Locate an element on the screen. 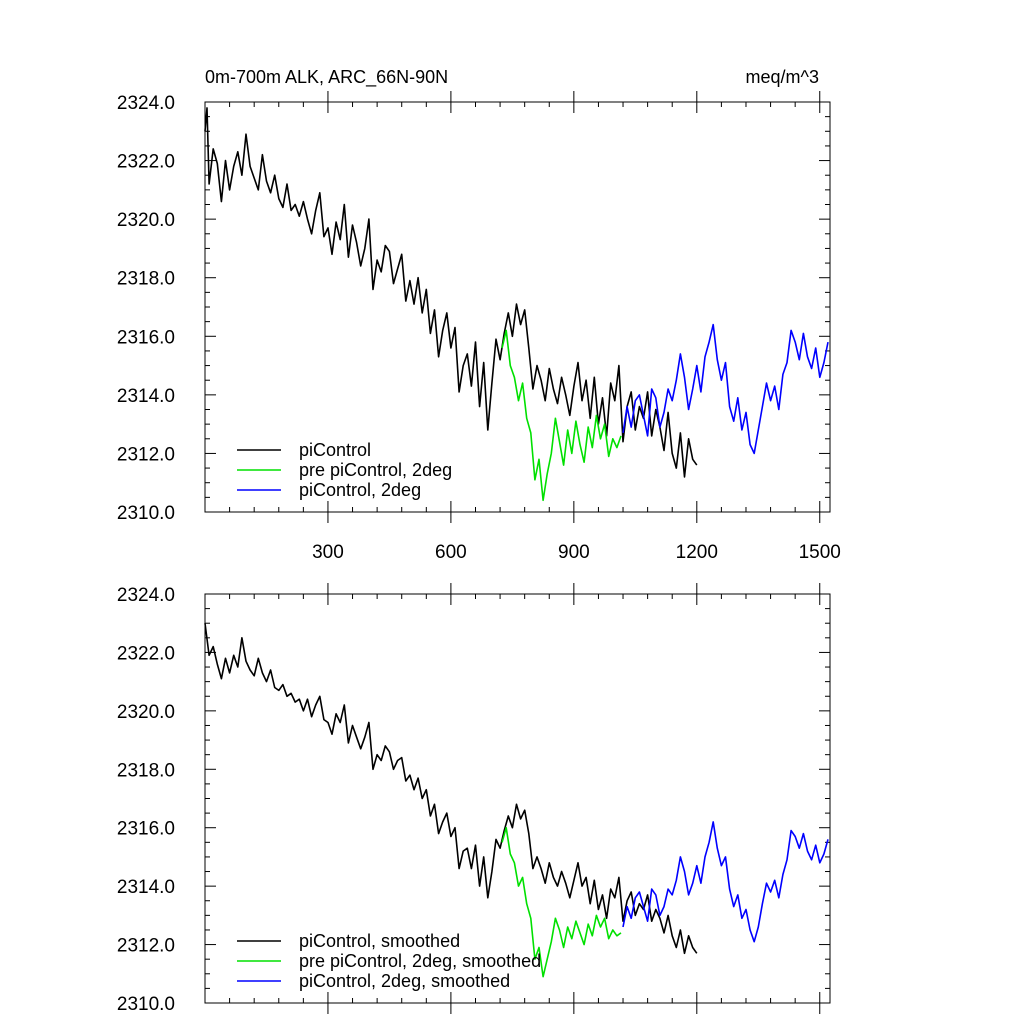 Image resolution: width=1024 pixels, height=1024 pixels. x-tick-label: 300 is located at coordinates (328, 552).